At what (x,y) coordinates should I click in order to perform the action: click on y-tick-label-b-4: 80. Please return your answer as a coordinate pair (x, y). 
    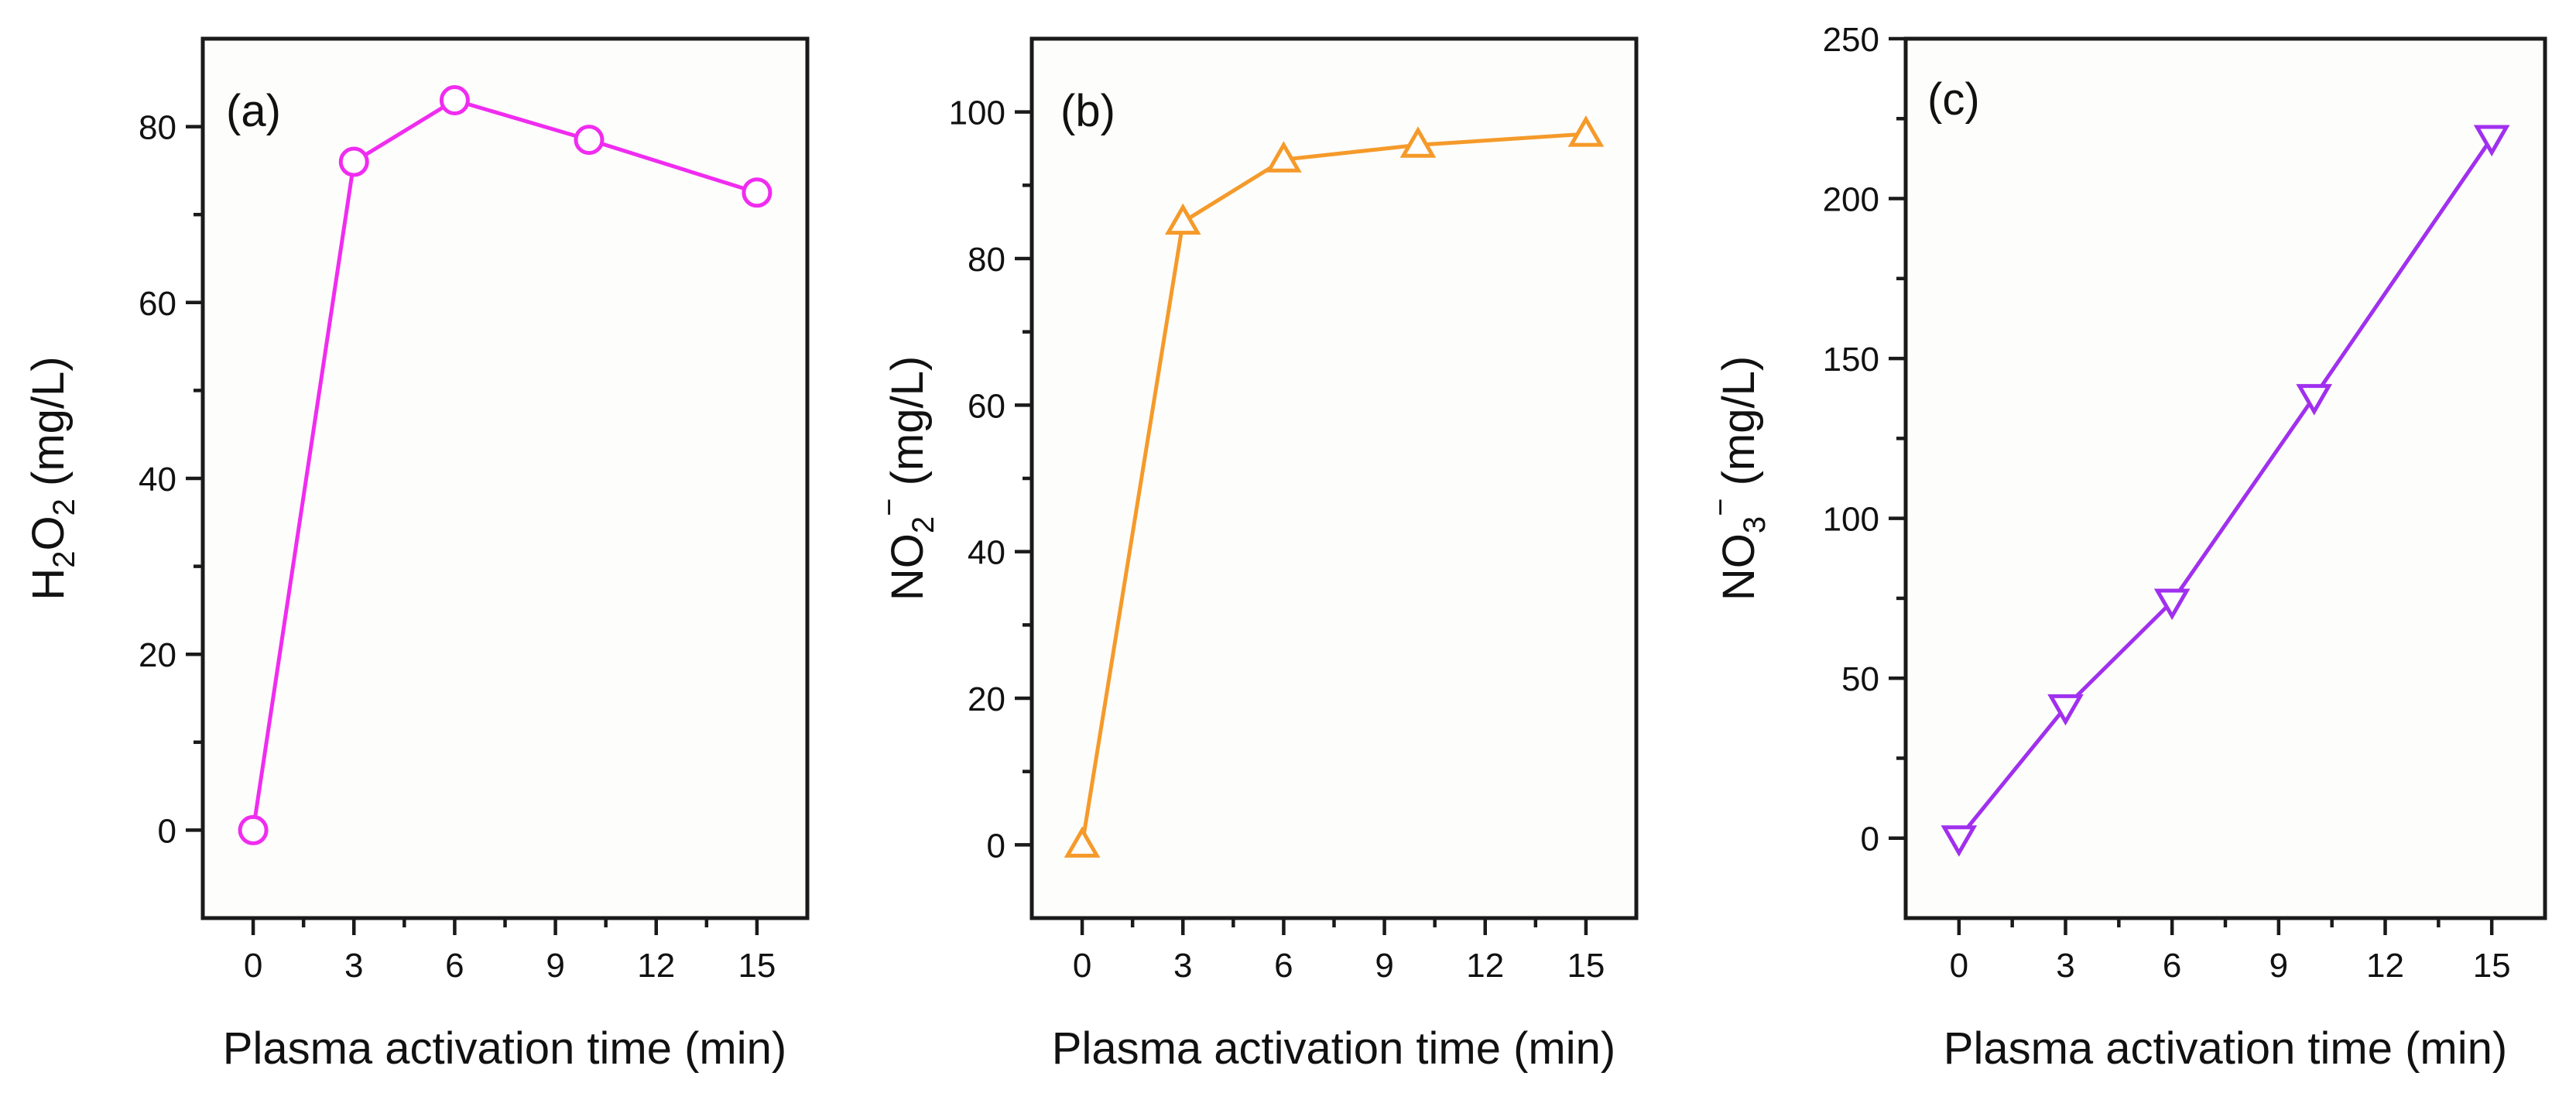
    Looking at the image, I should click on (986, 260).